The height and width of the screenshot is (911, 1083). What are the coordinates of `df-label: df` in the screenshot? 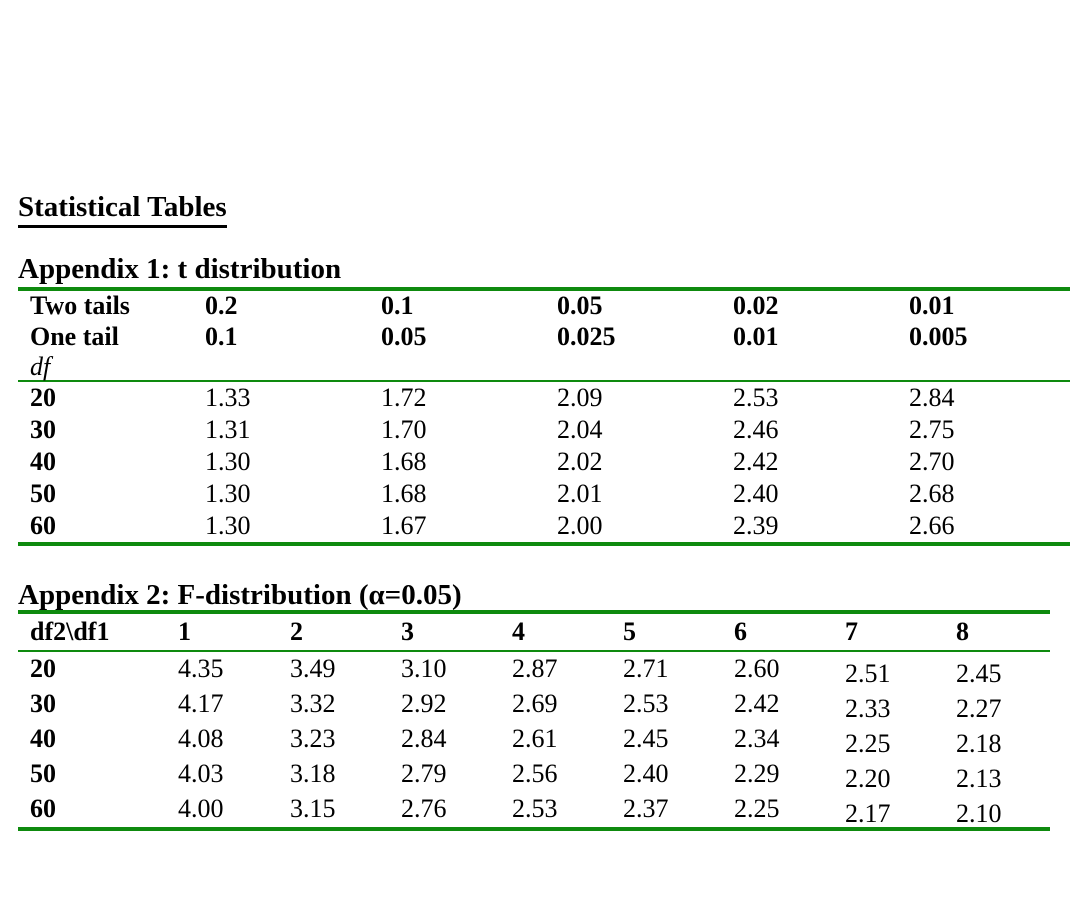 It's located at (40, 366).